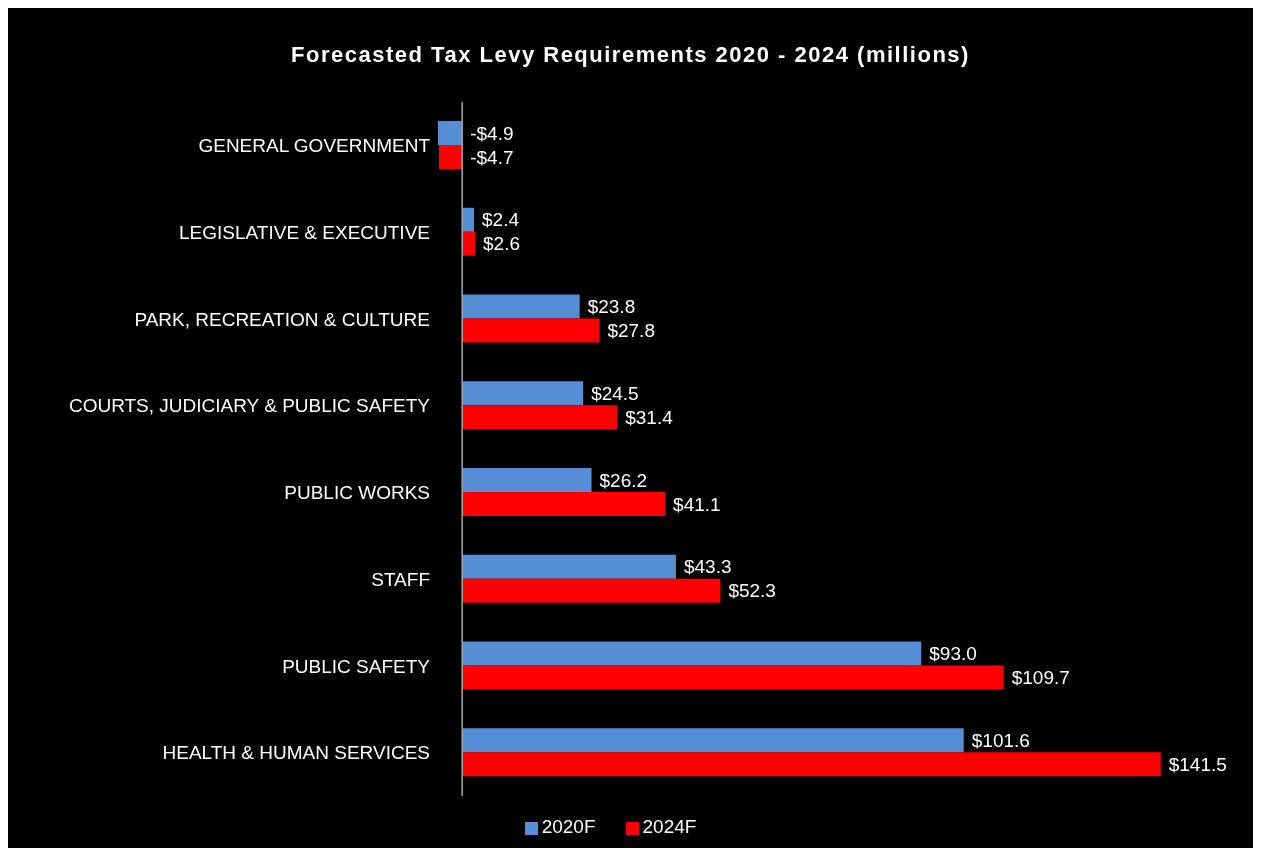 The height and width of the screenshot is (859, 1261). I want to click on data-label: $27.8, so click(631, 331).